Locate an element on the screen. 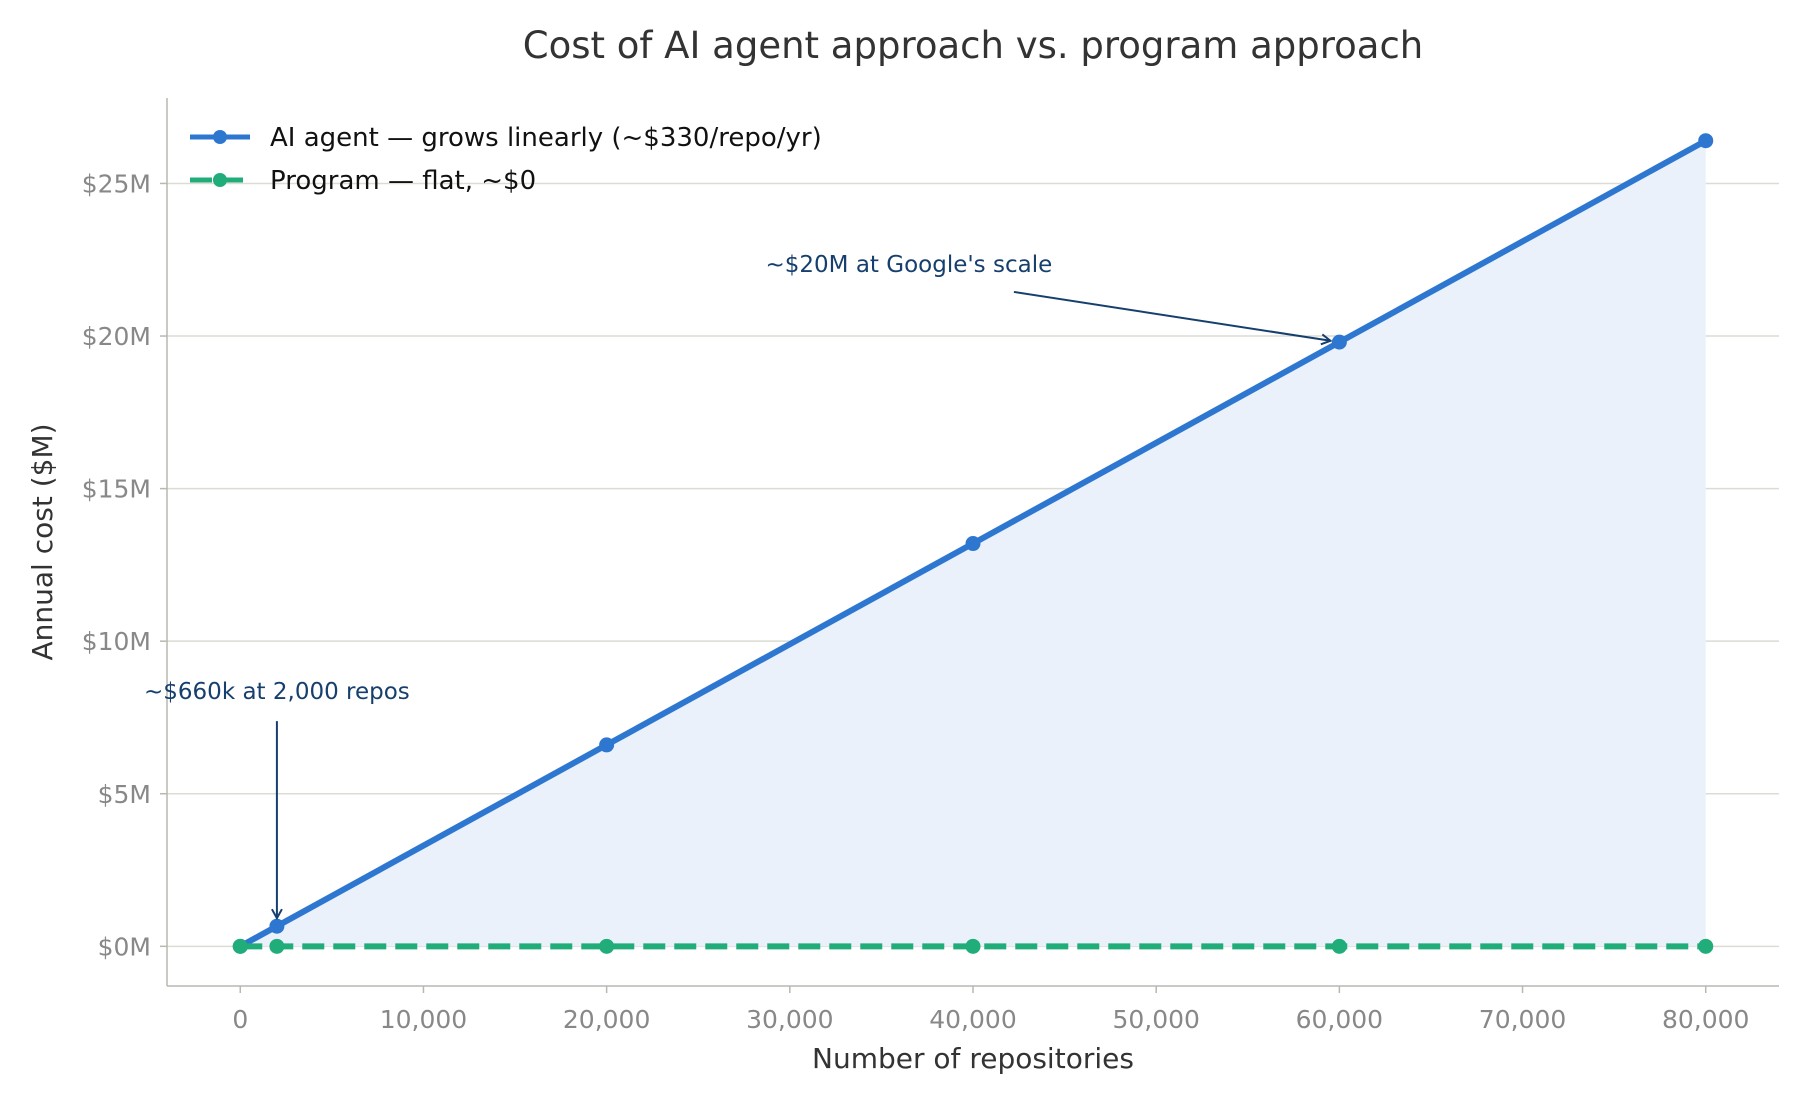  y-tick-label: $20M is located at coordinates (116, 336).